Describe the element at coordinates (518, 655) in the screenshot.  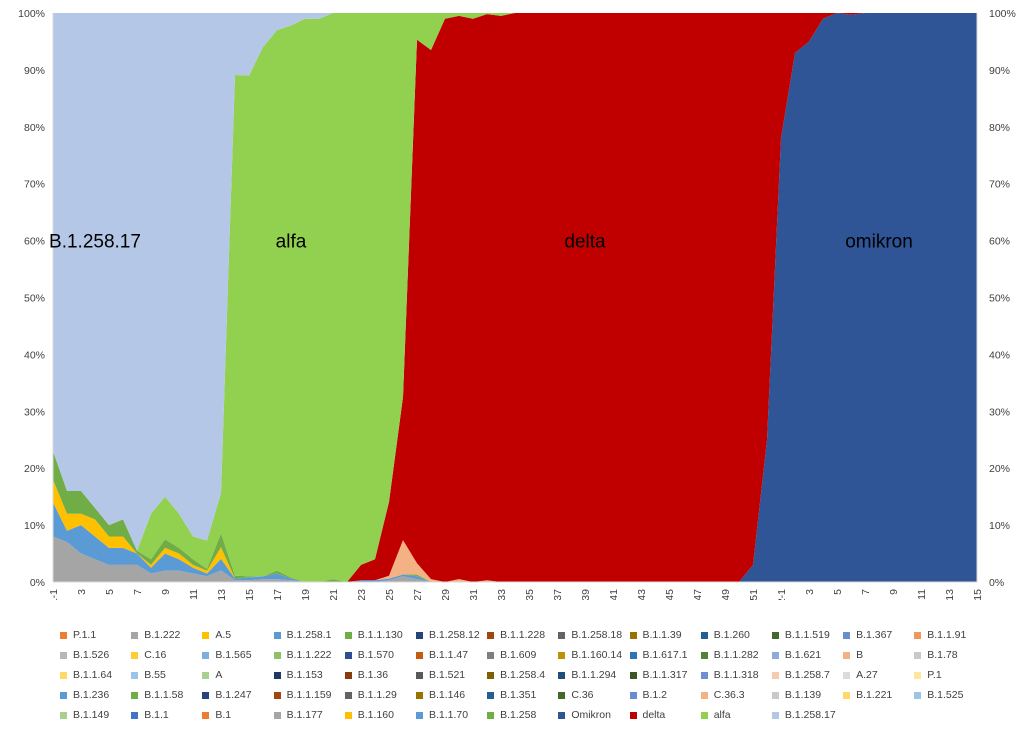
I see `legend-label: B.1.609` at that location.